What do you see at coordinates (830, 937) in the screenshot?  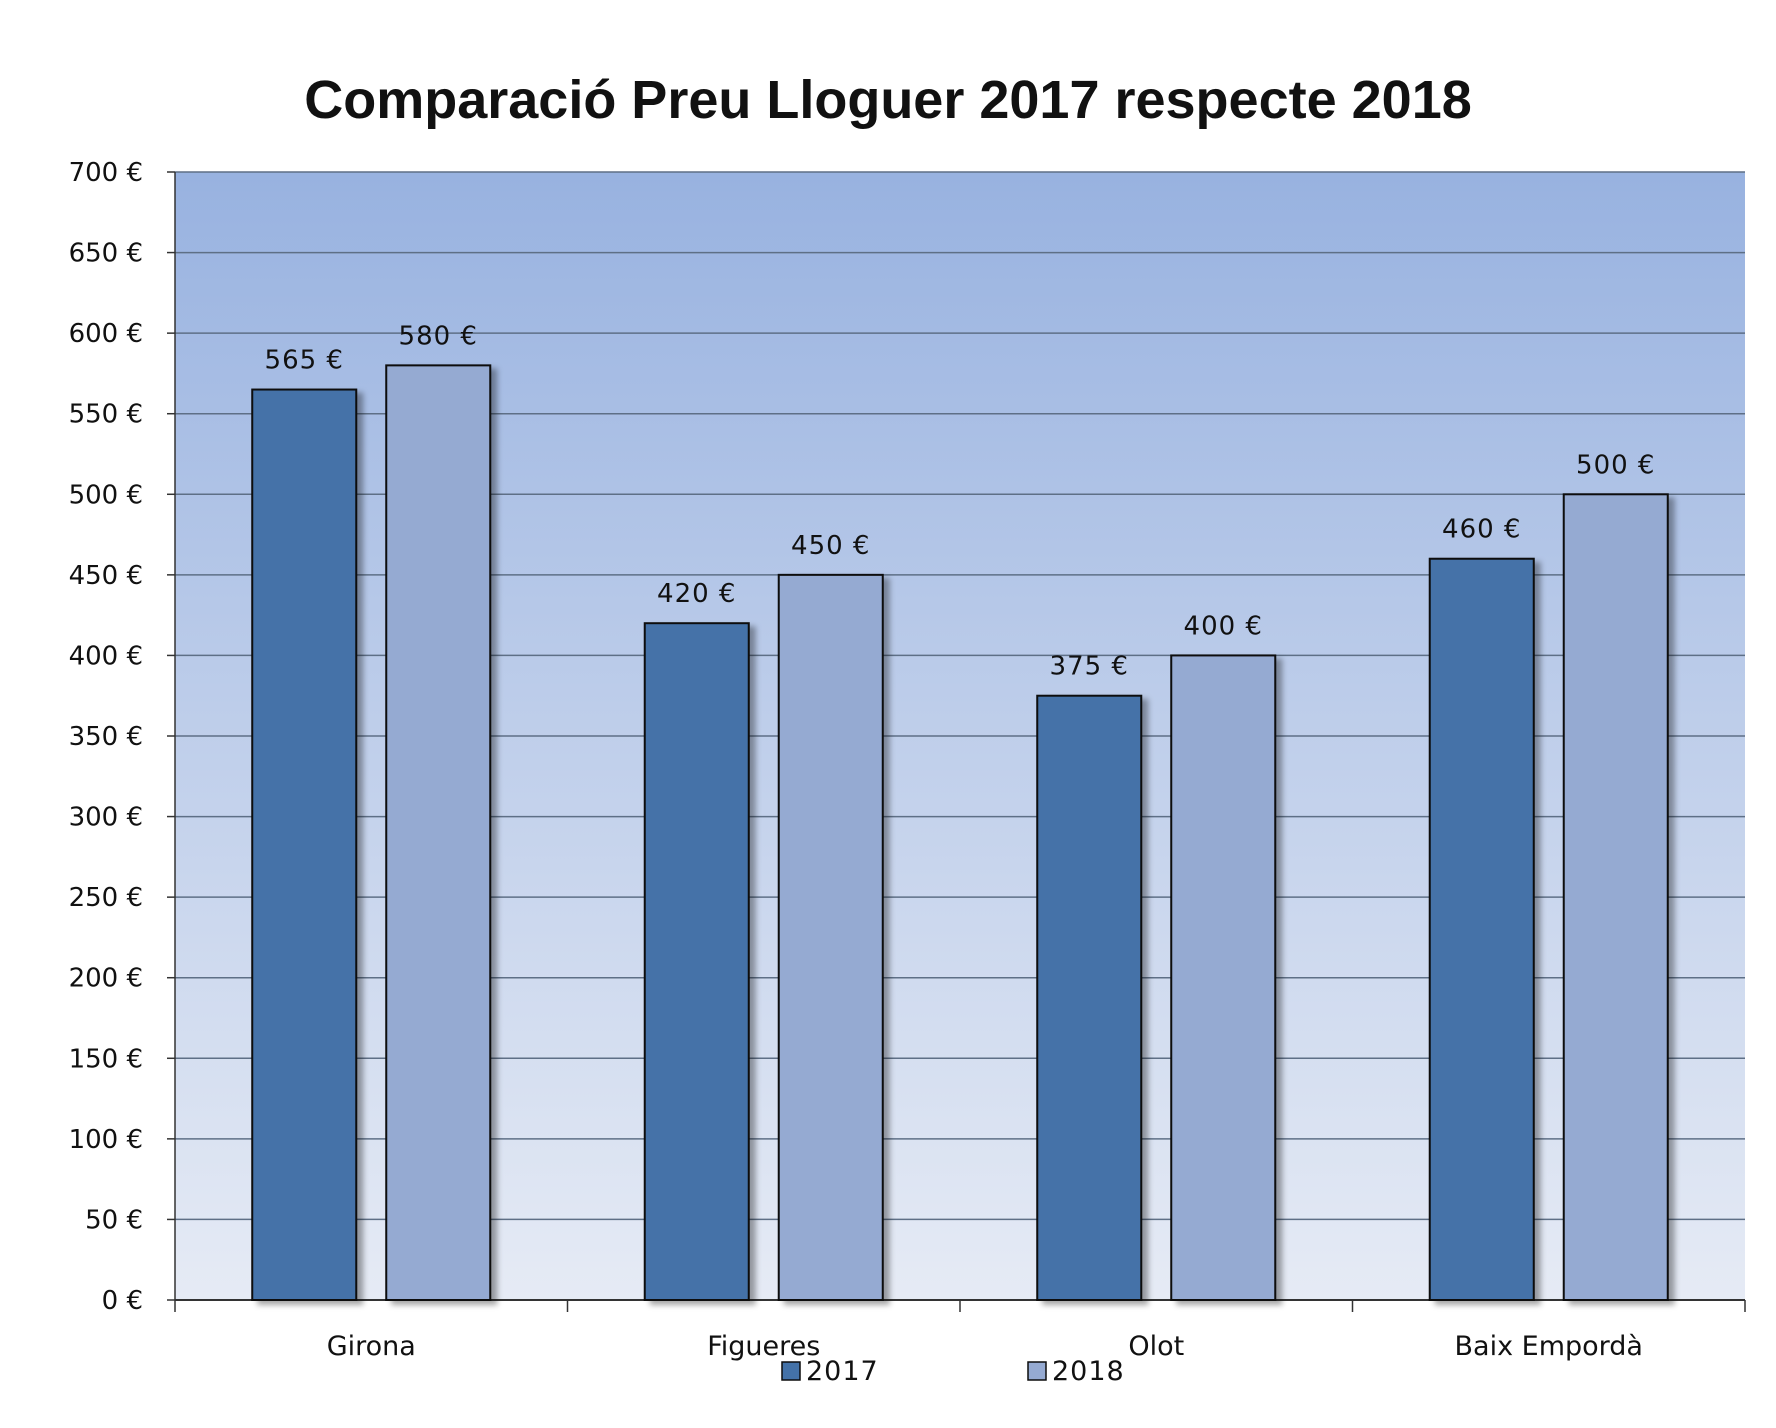 I see `bar-2018-figueres` at bounding box center [830, 937].